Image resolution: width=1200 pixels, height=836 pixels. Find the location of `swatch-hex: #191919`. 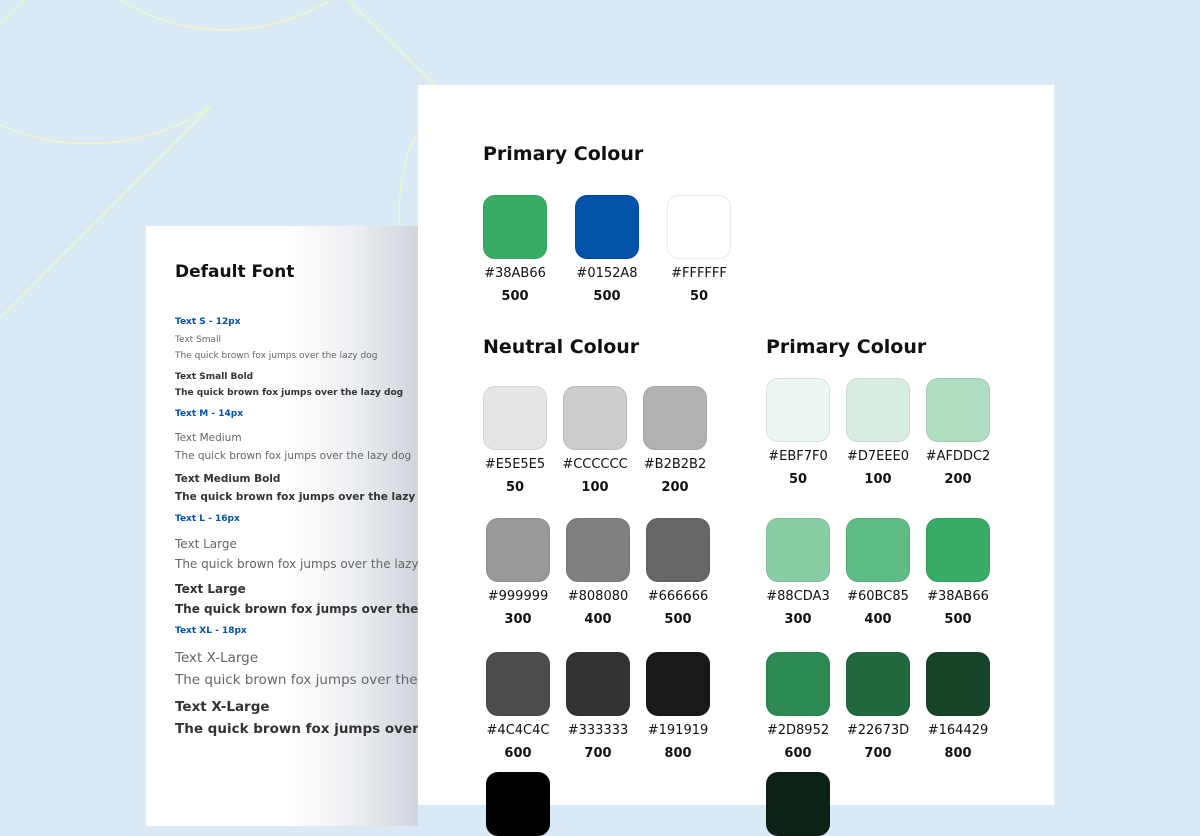

swatch-hex: #191919 is located at coordinates (678, 730).